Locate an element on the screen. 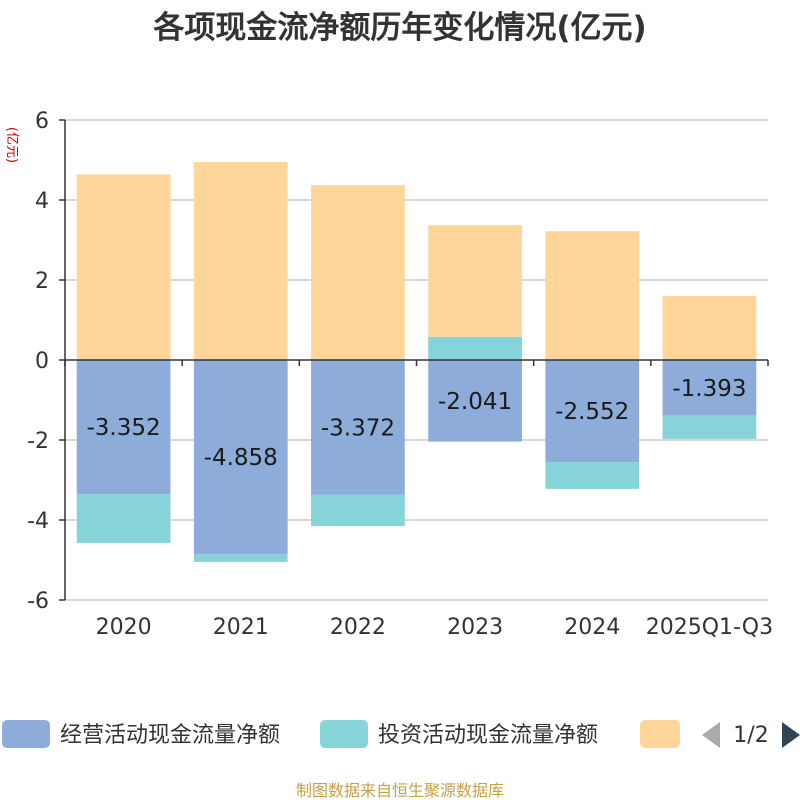 Image resolution: width=800 pixels, height=800 pixels. data-labels: -3.352 -4.858 -3.372 -2.041 -2.552 -1.393 is located at coordinates (417, 423).